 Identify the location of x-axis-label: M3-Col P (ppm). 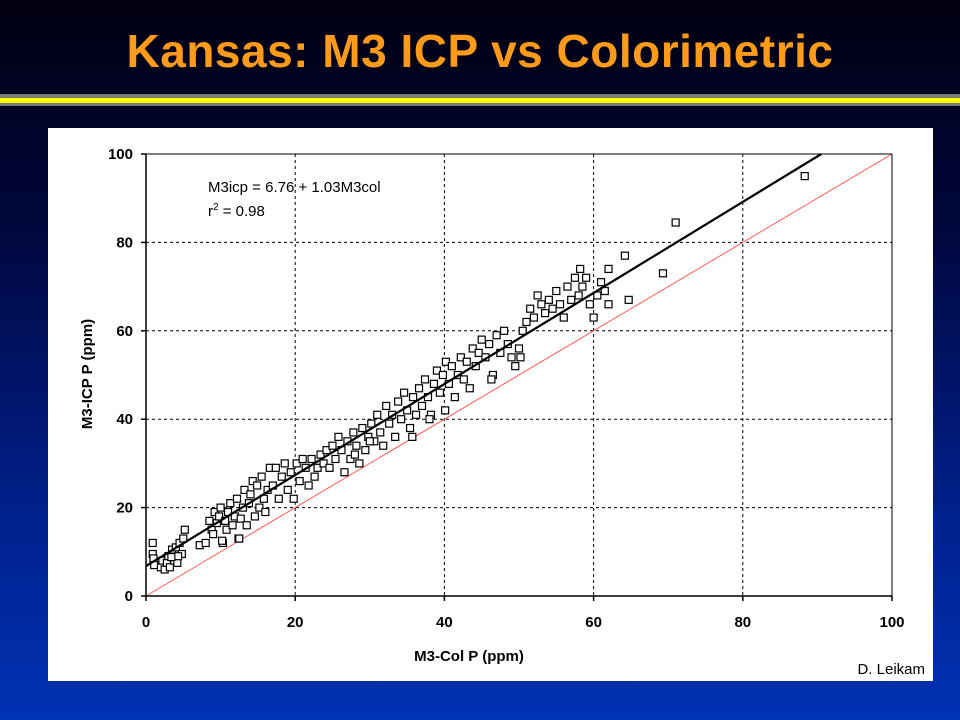
(469, 656).